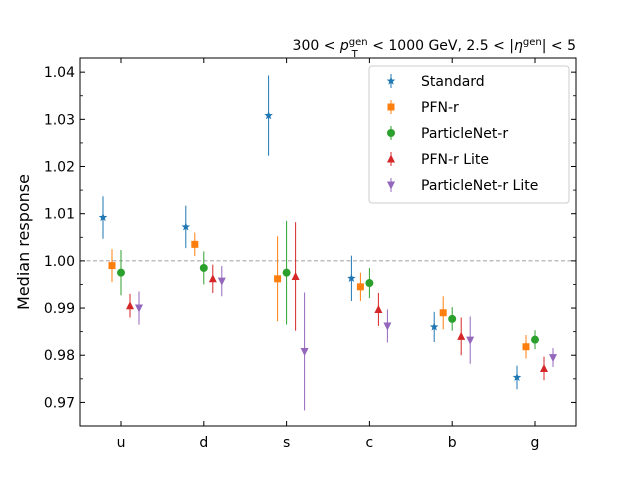  What do you see at coordinates (59, 262) in the screenshot?
I see `y-tick-label: 1.00` at bounding box center [59, 262].